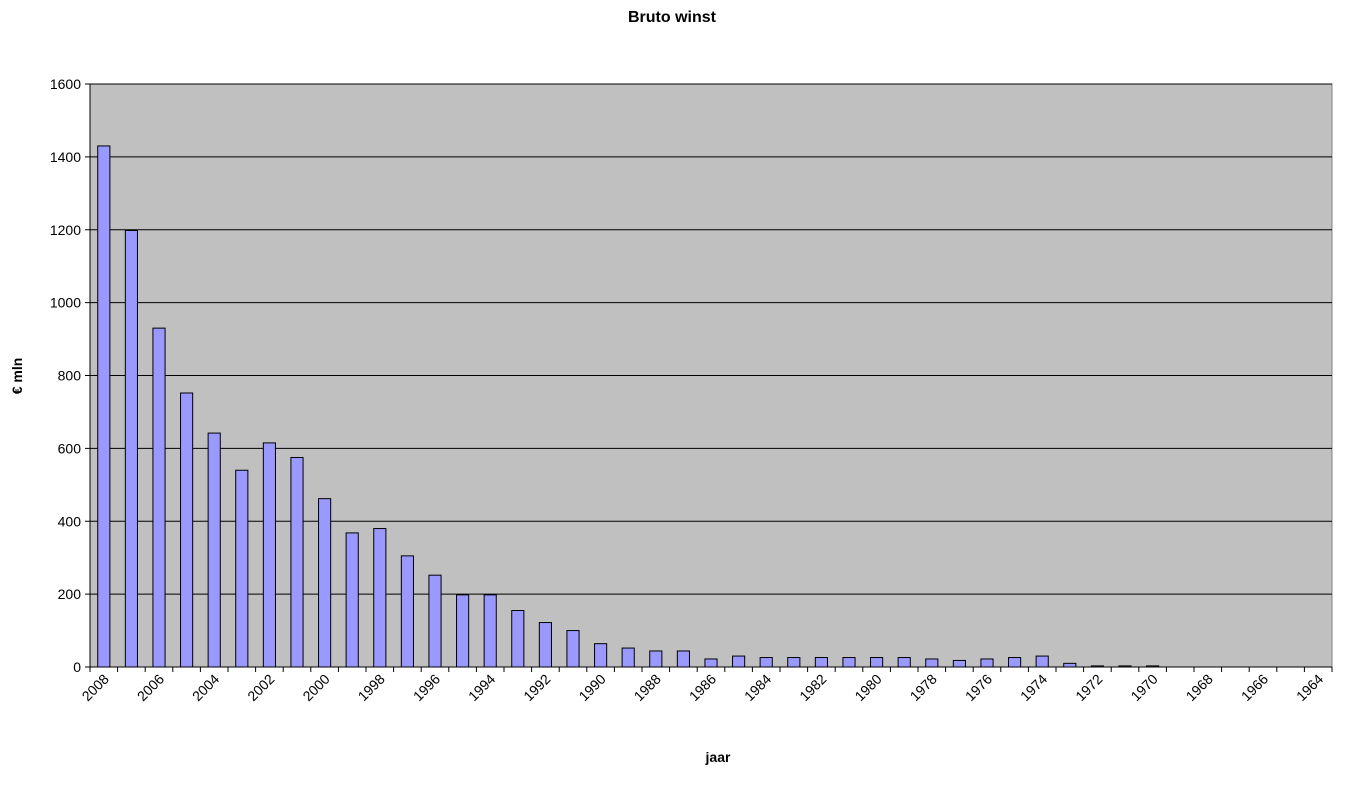 The width and height of the screenshot is (1345, 800). Describe the element at coordinates (1199, 687) in the screenshot. I see `x-tick-label: 1968` at that location.